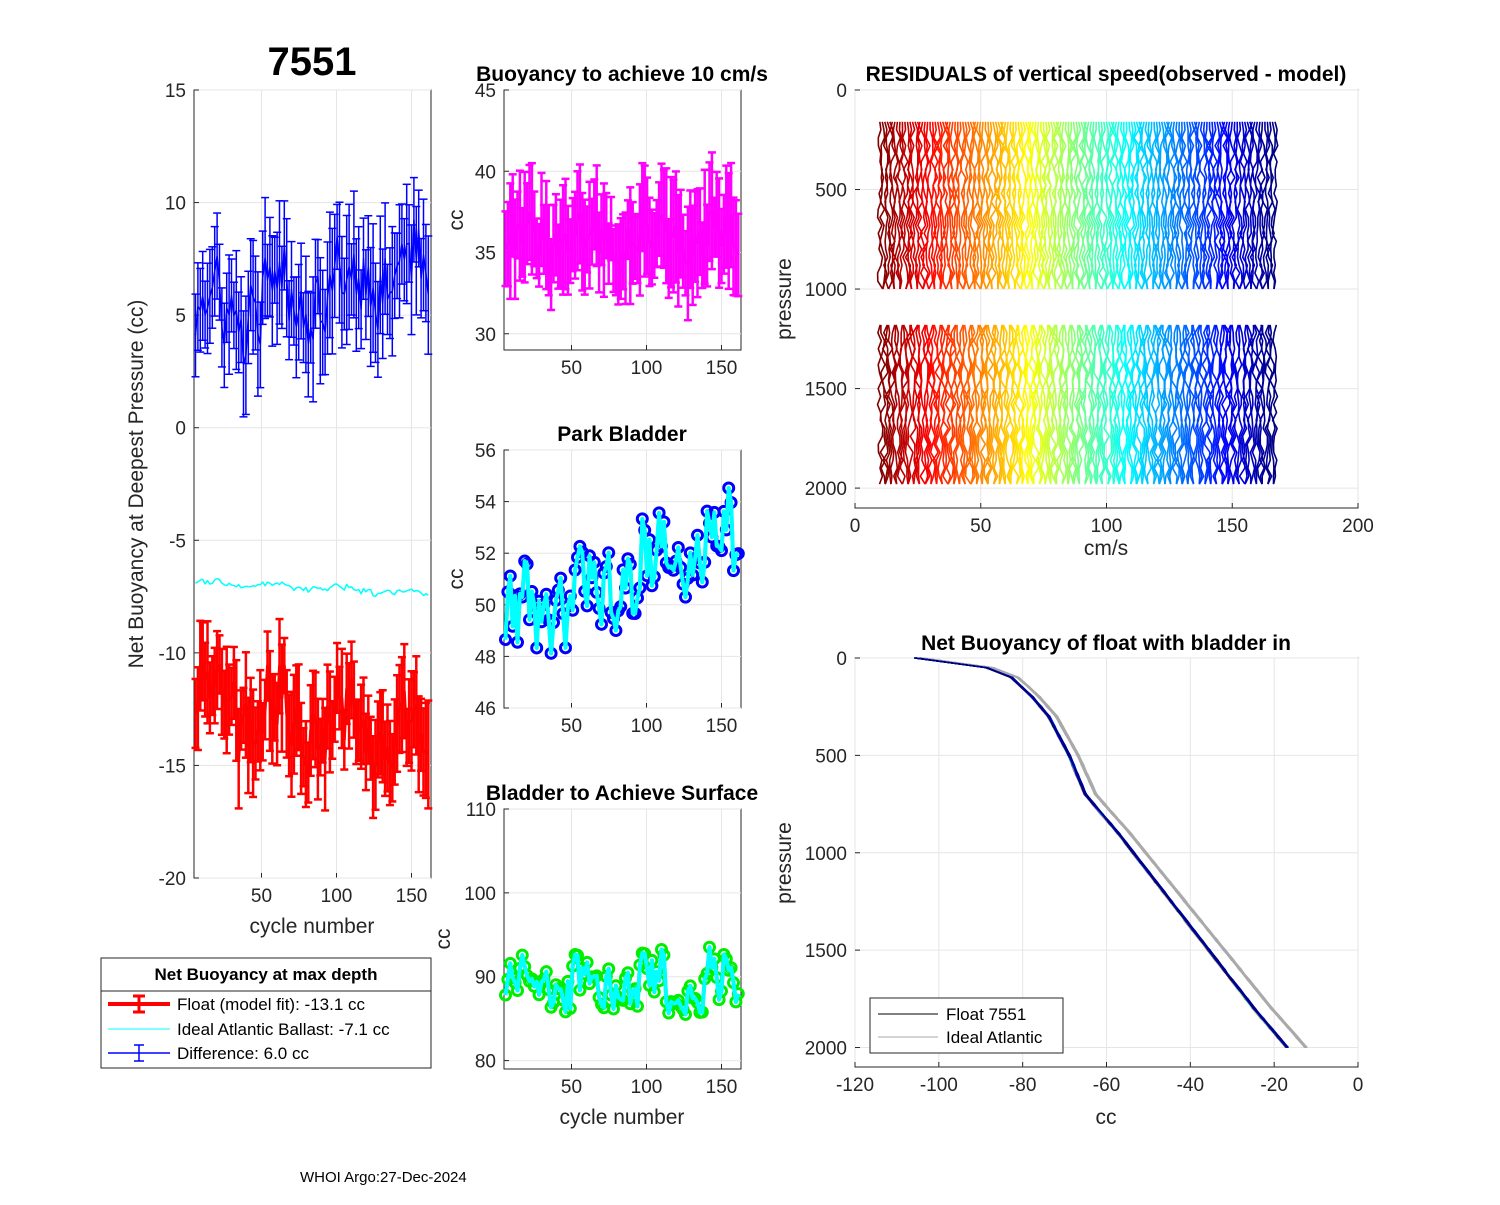 Image resolution: width=1500 pixels, height=1205 pixels. I want to click on y-tick-label: 1500, so click(826, 951).